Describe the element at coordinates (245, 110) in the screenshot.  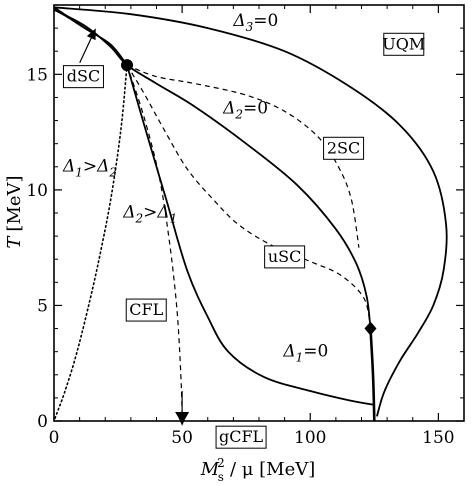
I see `gap-label-delta2: Δ2=0` at that location.